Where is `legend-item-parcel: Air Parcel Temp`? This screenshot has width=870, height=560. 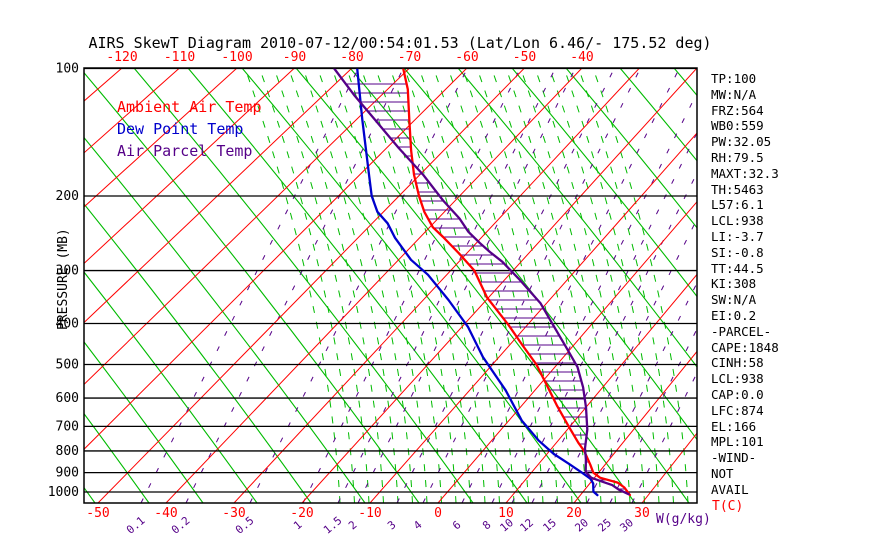 legend-item-parcel: Air Parcel Temp is located at coordinates (185, 151).